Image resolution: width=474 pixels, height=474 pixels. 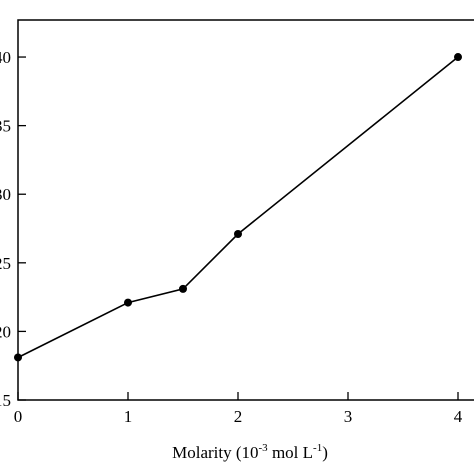 What do you see at coordinates (348, 416) in the screenshot?
I see `x-tick-label: 3` at bounding box center [348, 416].